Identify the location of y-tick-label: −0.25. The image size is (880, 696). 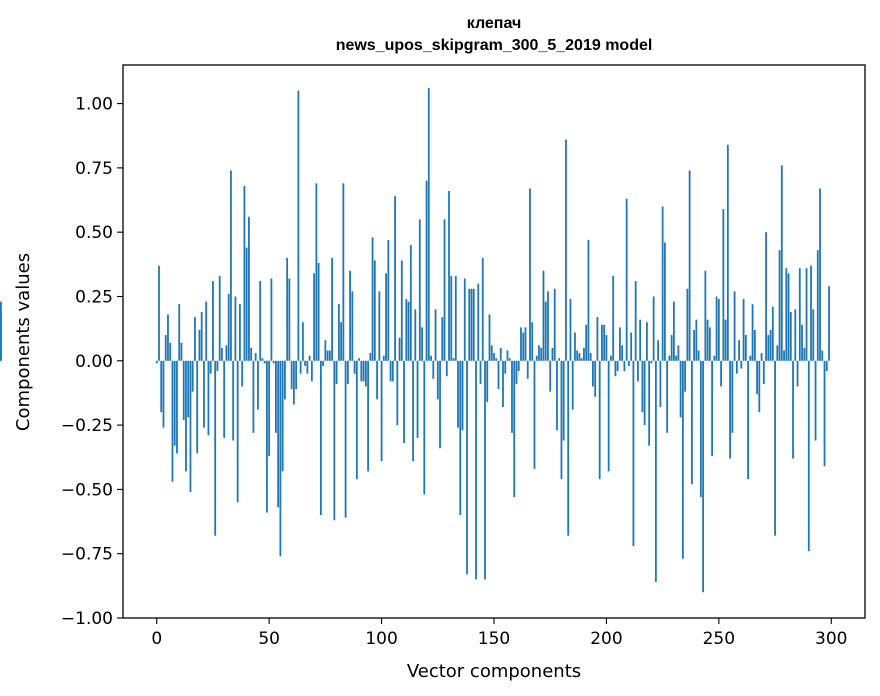
(87, 426).